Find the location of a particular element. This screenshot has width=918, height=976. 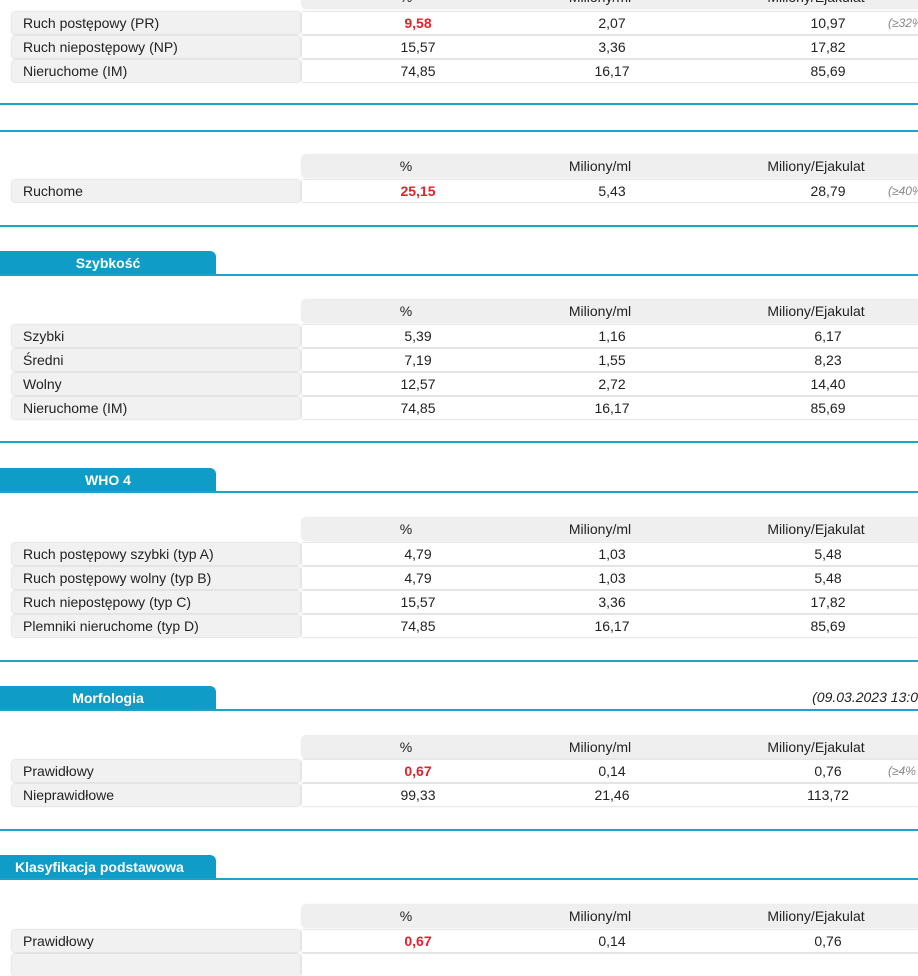

row-values: 99,33 21,46 113,72 is located at coordinates (610, 795).